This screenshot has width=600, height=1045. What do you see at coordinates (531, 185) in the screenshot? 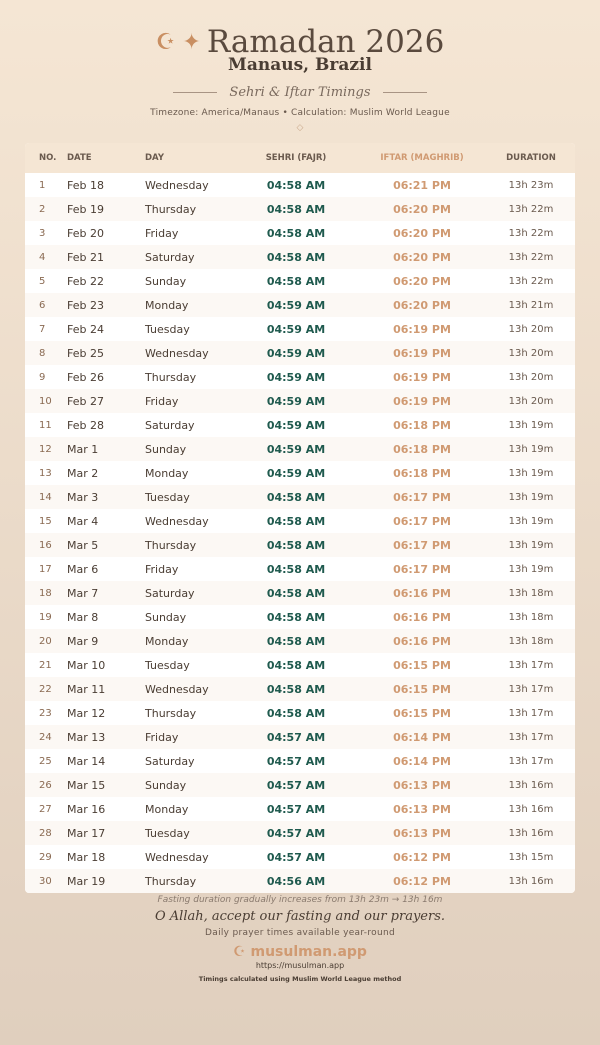
I see `cell-duration: 13h 23m` at bounding box center [531, 185].